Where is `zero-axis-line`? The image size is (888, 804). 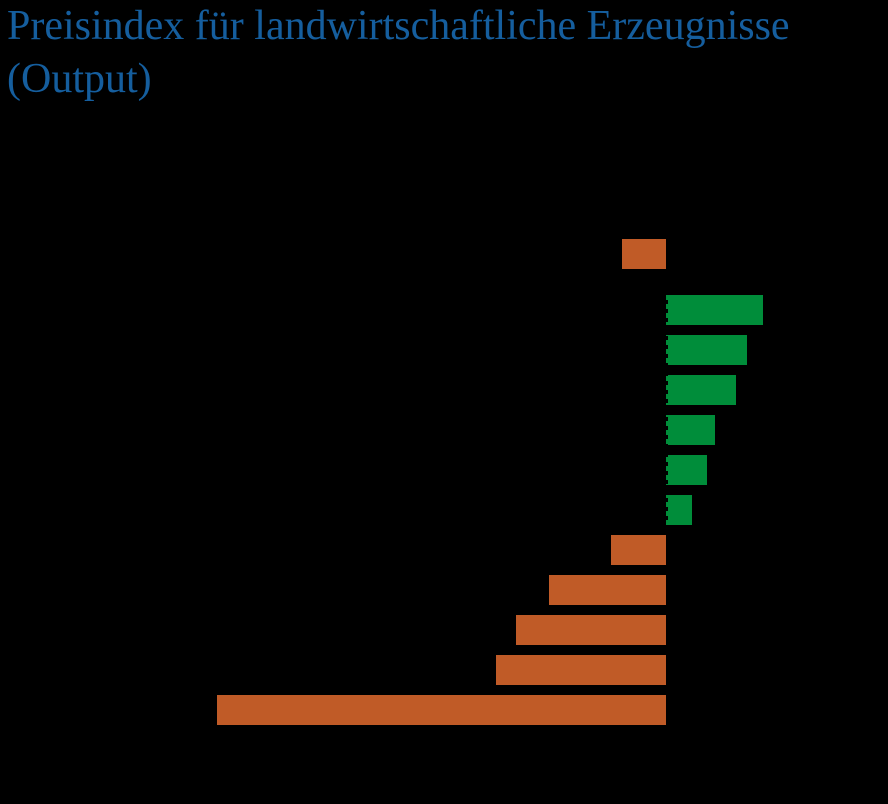 zero-axis-line is located at coordinates (667, 482).